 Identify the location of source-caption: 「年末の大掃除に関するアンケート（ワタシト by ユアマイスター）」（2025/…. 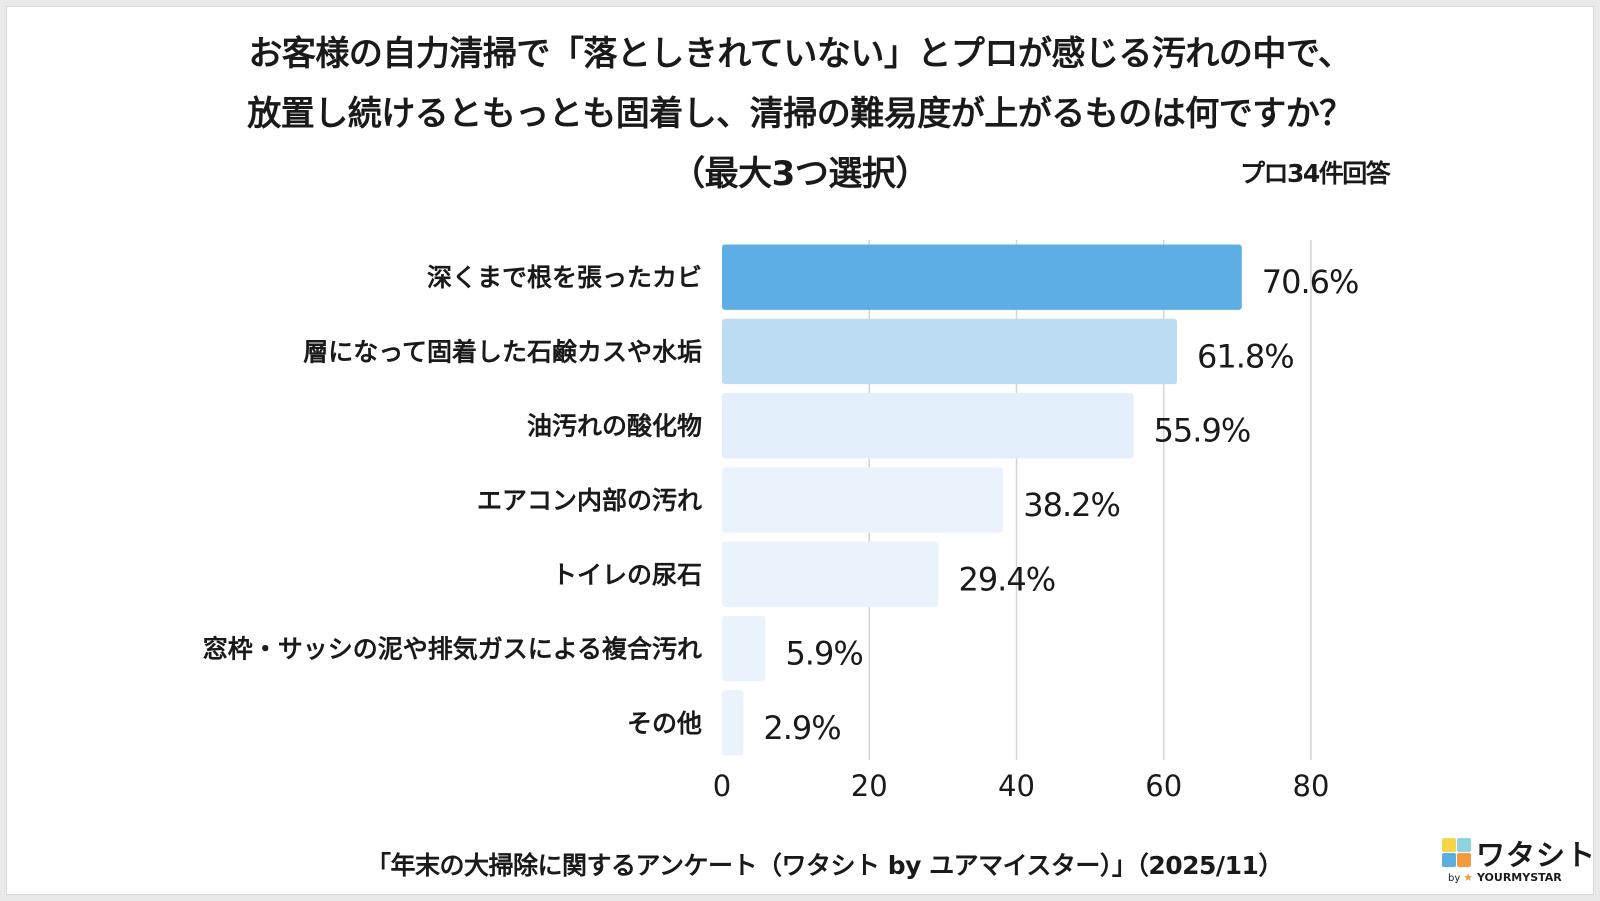
(824, 865).